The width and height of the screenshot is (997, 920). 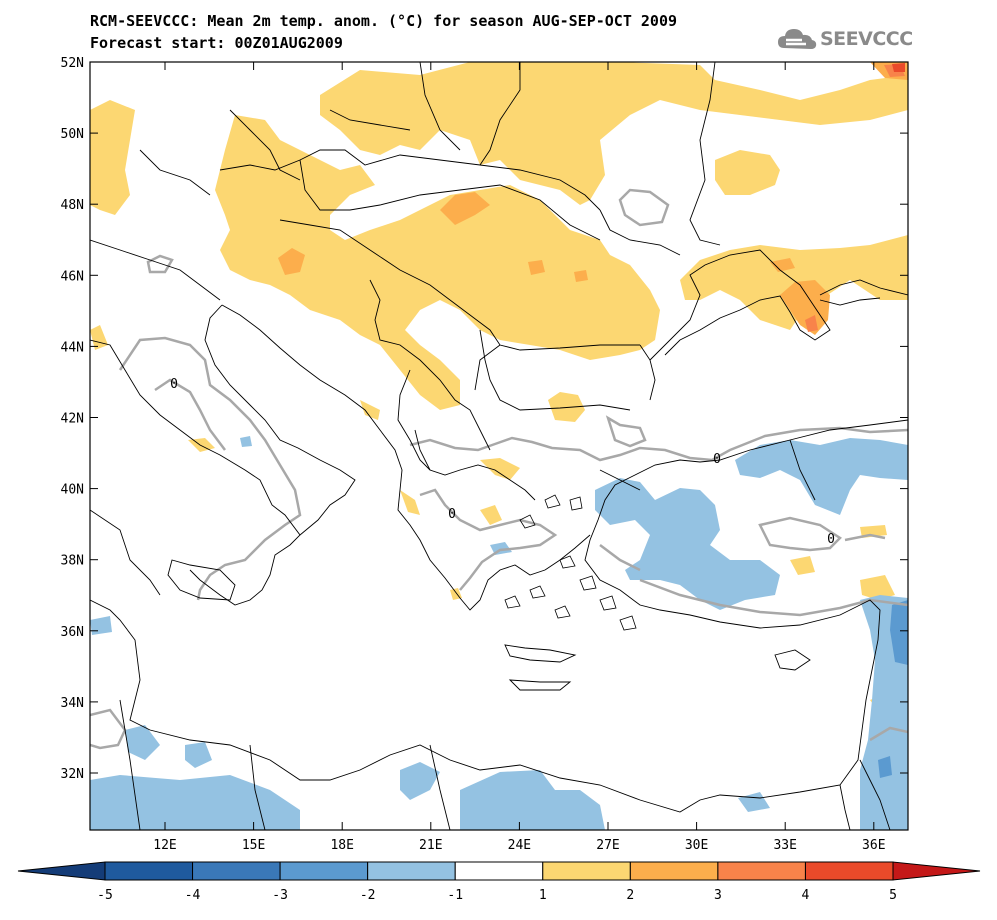 What do you see at coordinates (72, 276) in the screenshot?
I see `lat-label: 46N` at bounding box center [72, 276].